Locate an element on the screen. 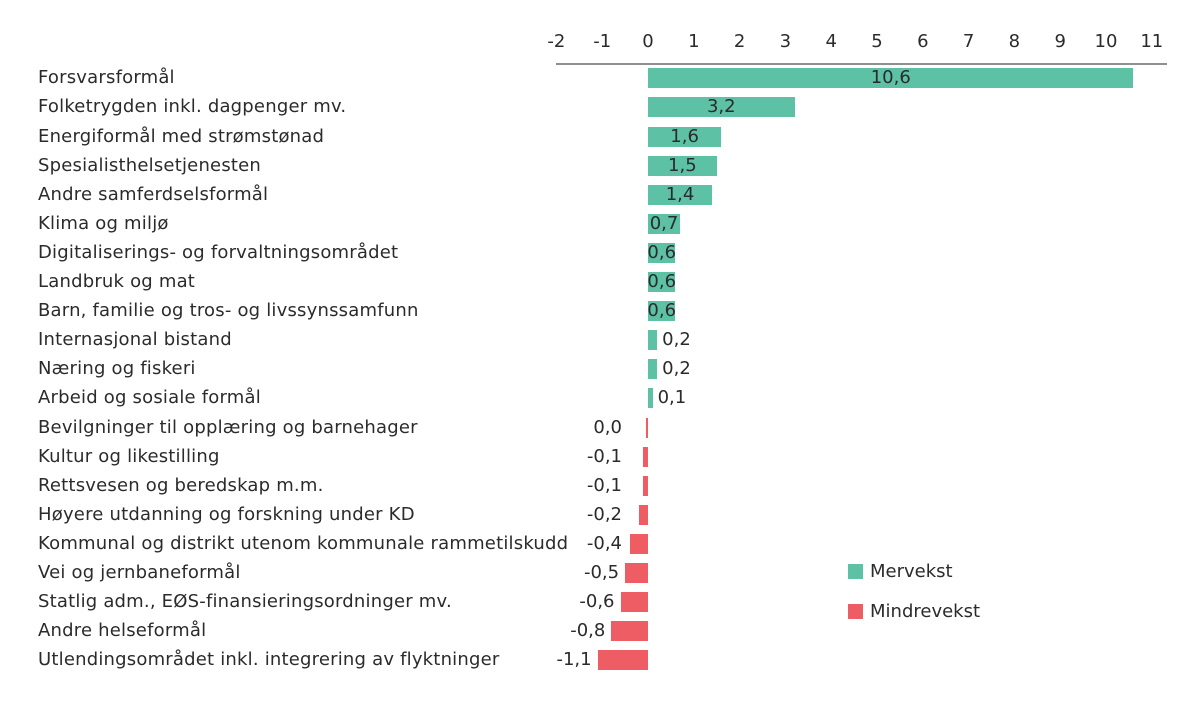 This screenshot has height=709, width=1200. category-label: Kultur og likestilling is located at coordinates (129, 456).